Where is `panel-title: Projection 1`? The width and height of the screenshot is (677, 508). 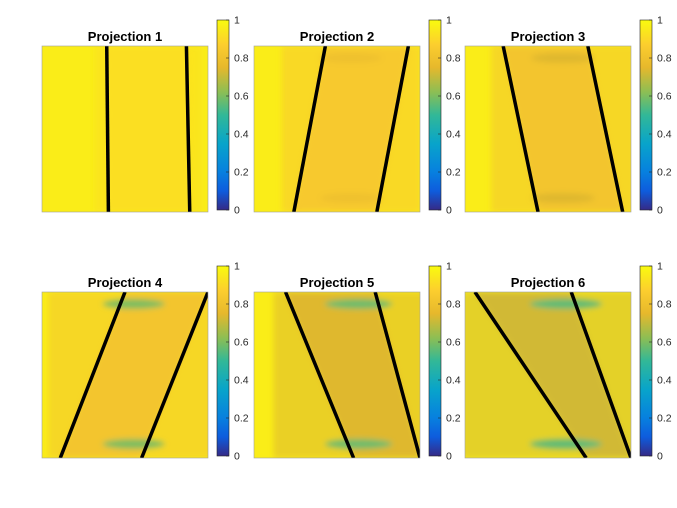 panel-title: Projection 1 is located at coordinates (125, 36).